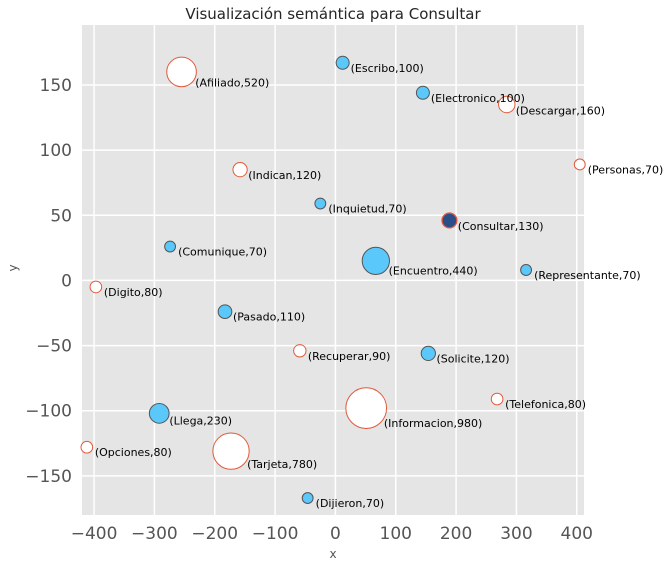  What do you see at coordinates (200, 420) in the screenshot?
I see `point-label: (Llega,230)` at bounding box center [200, 420].